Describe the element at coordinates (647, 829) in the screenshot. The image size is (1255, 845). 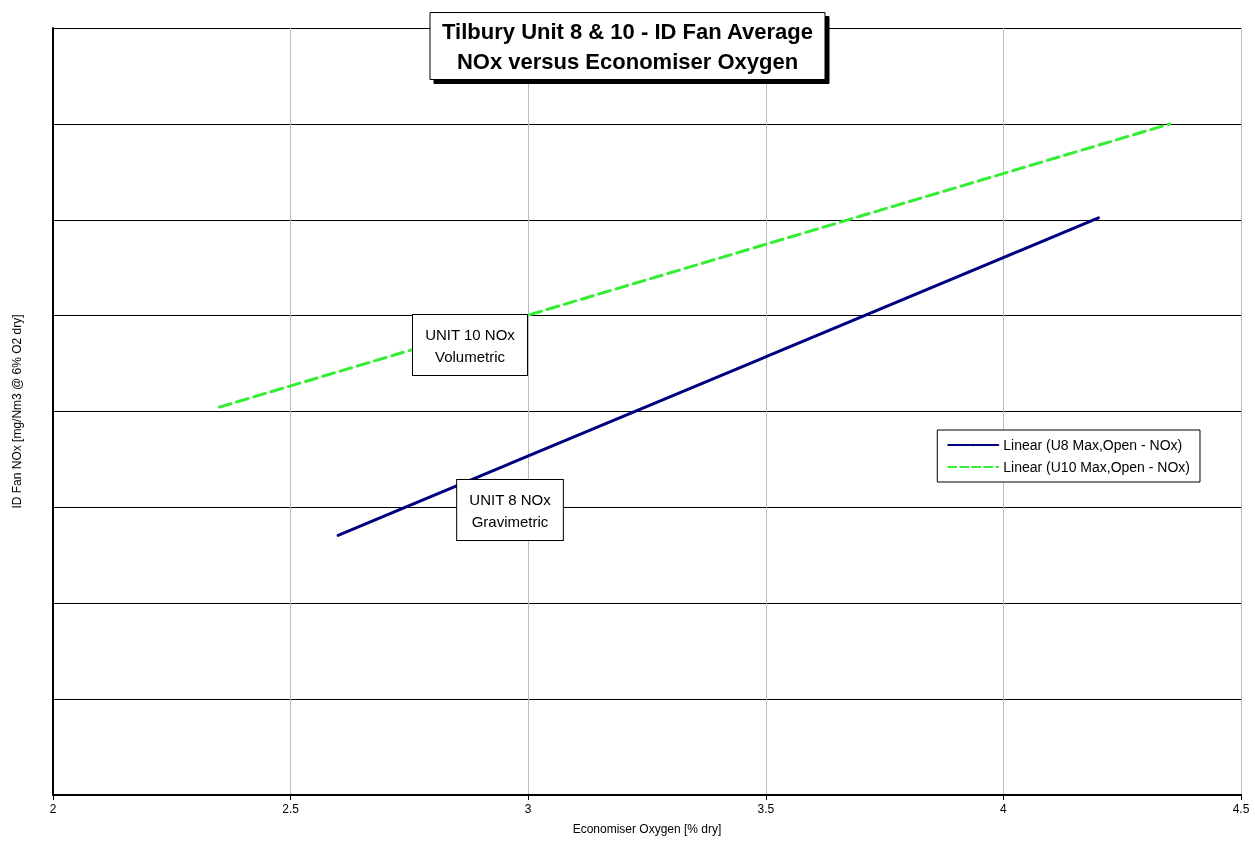
I see `x-axis-title: Economiser Oxygen [% dry]` at that location.